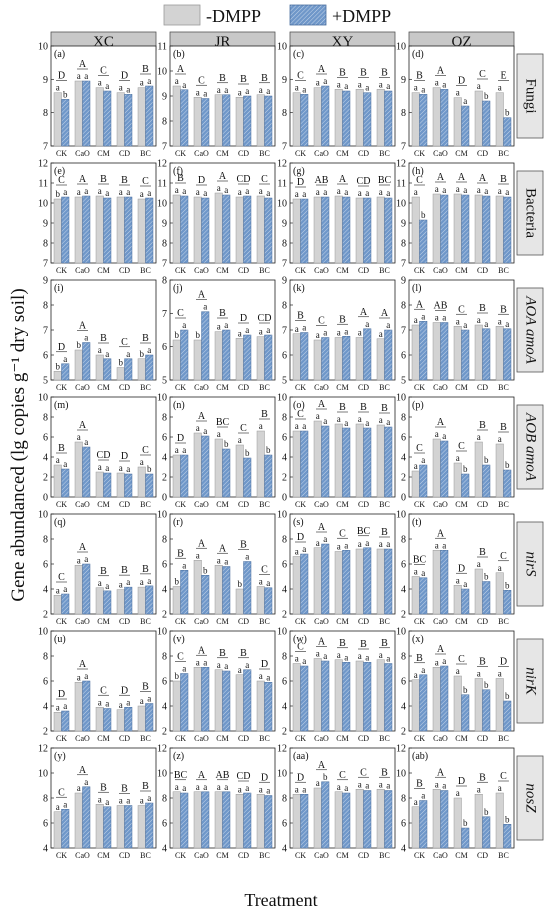  I want to click on y-tick-label: 0, so click(403, 498).